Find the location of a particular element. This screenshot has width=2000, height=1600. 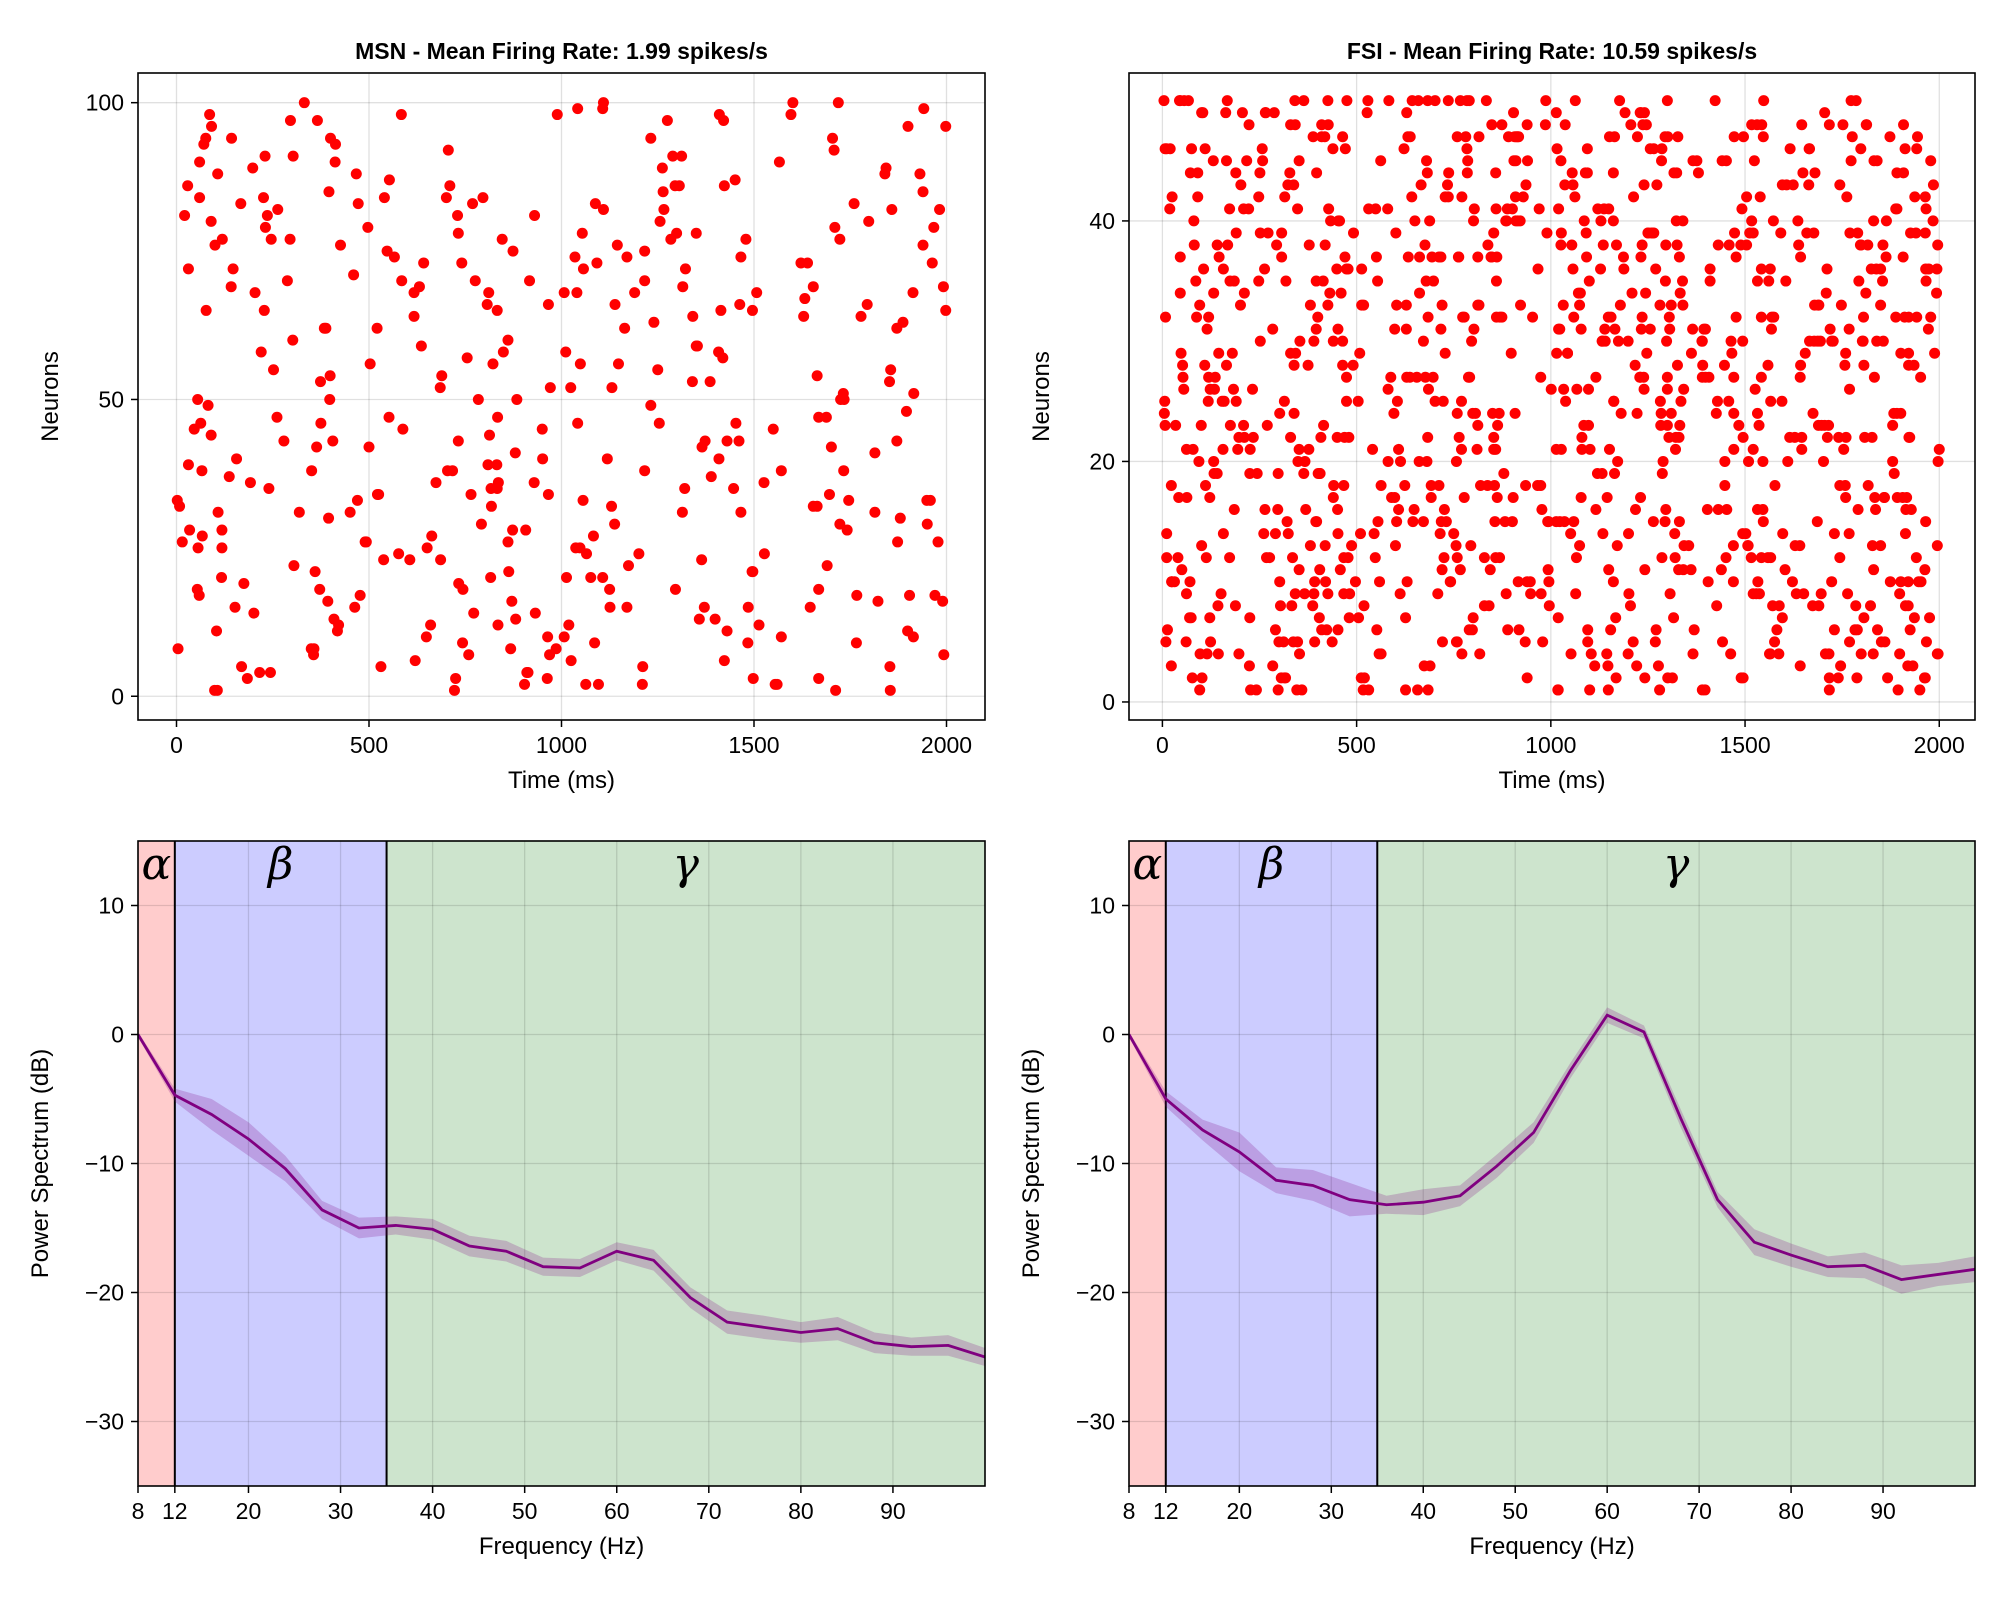

band-label-1: β is located at coordinates (1270, 864).